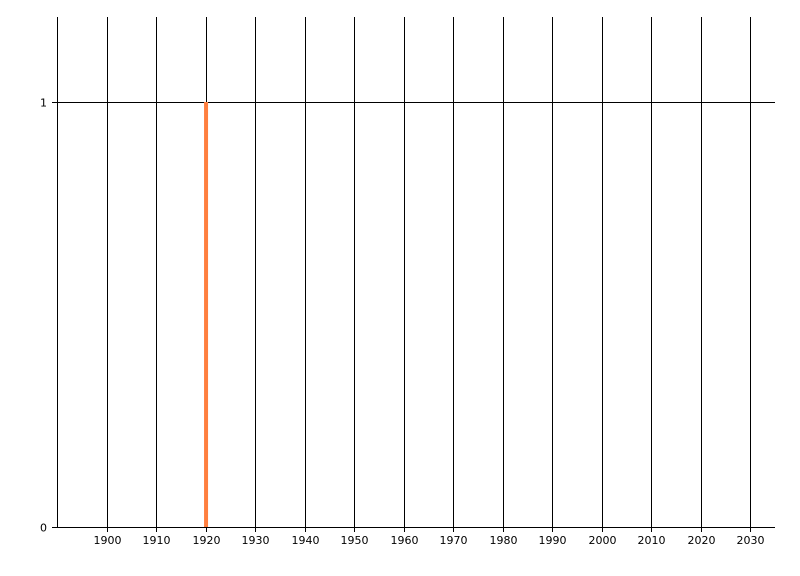 The width and height of the screenshot is (800, 576). Describe the element at coordinates (652, 540) in the screenshot. I see `x-tick-label: 2010` at that location.